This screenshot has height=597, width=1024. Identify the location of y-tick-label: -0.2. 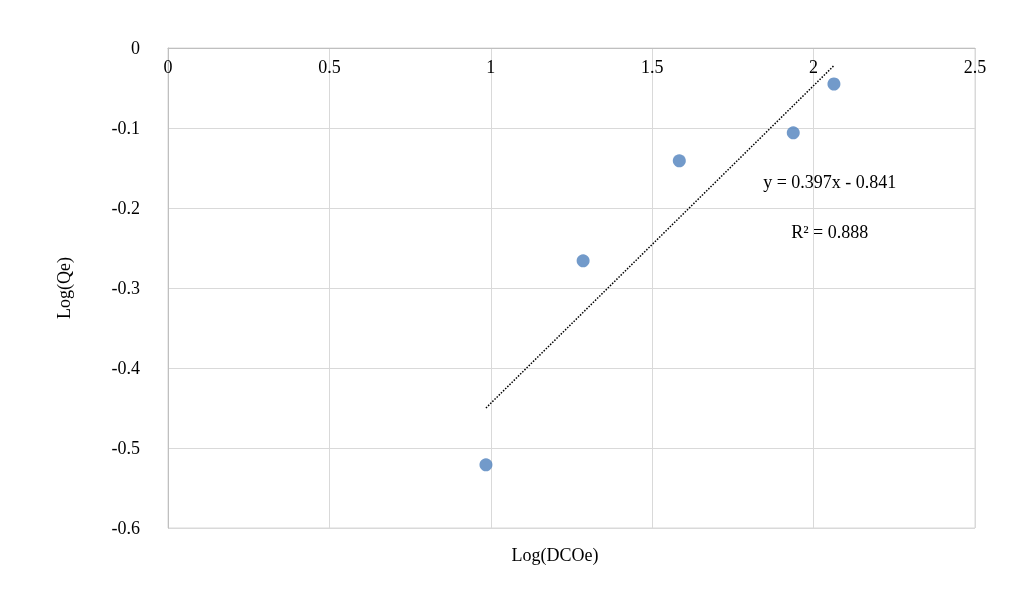
(125, 208).